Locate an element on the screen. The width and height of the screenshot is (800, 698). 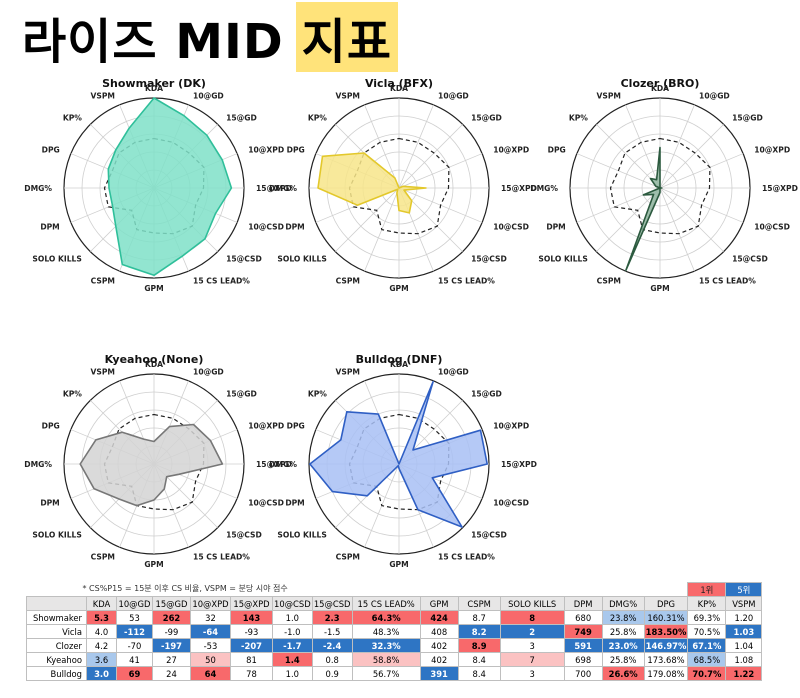
table-cell: 0.8 is located at coordinates (332, 659).